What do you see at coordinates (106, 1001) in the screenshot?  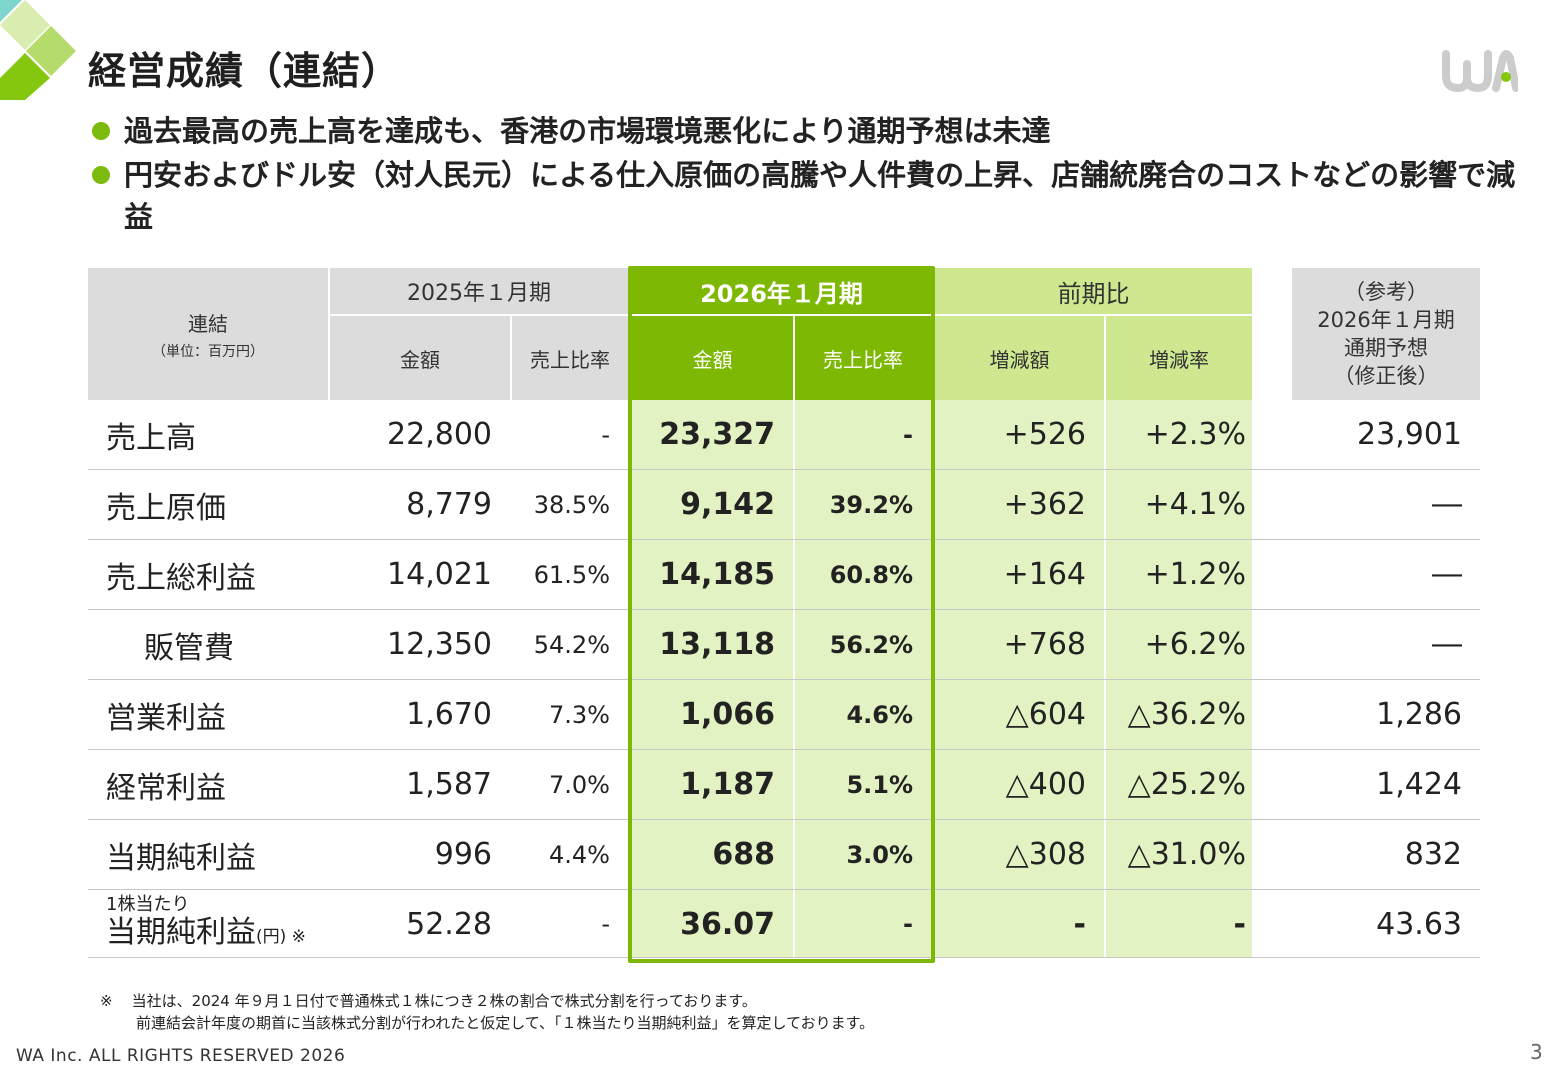 I see `footnote-mark: ※` at bounding box center [106, 1001].